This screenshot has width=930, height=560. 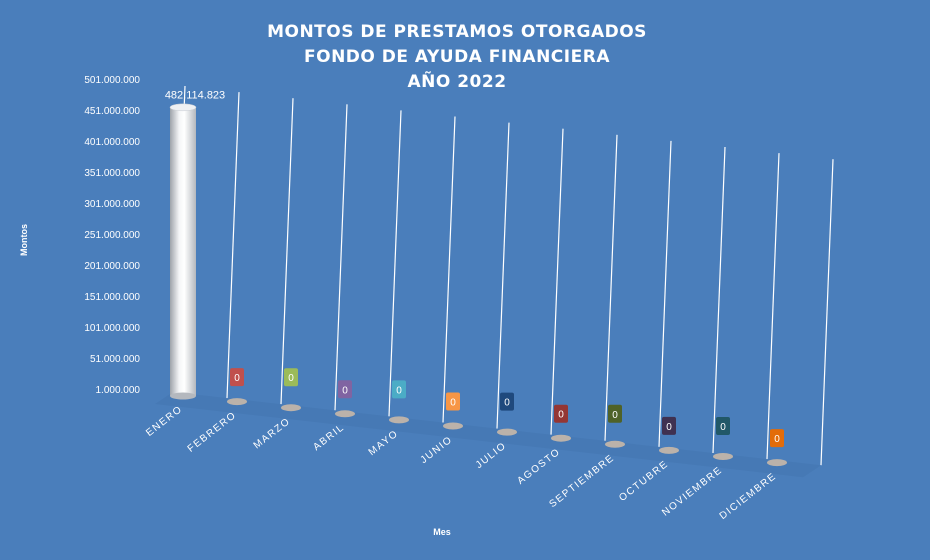 I want to click on y-axis-title: Montos, so click(x=24, y=240).